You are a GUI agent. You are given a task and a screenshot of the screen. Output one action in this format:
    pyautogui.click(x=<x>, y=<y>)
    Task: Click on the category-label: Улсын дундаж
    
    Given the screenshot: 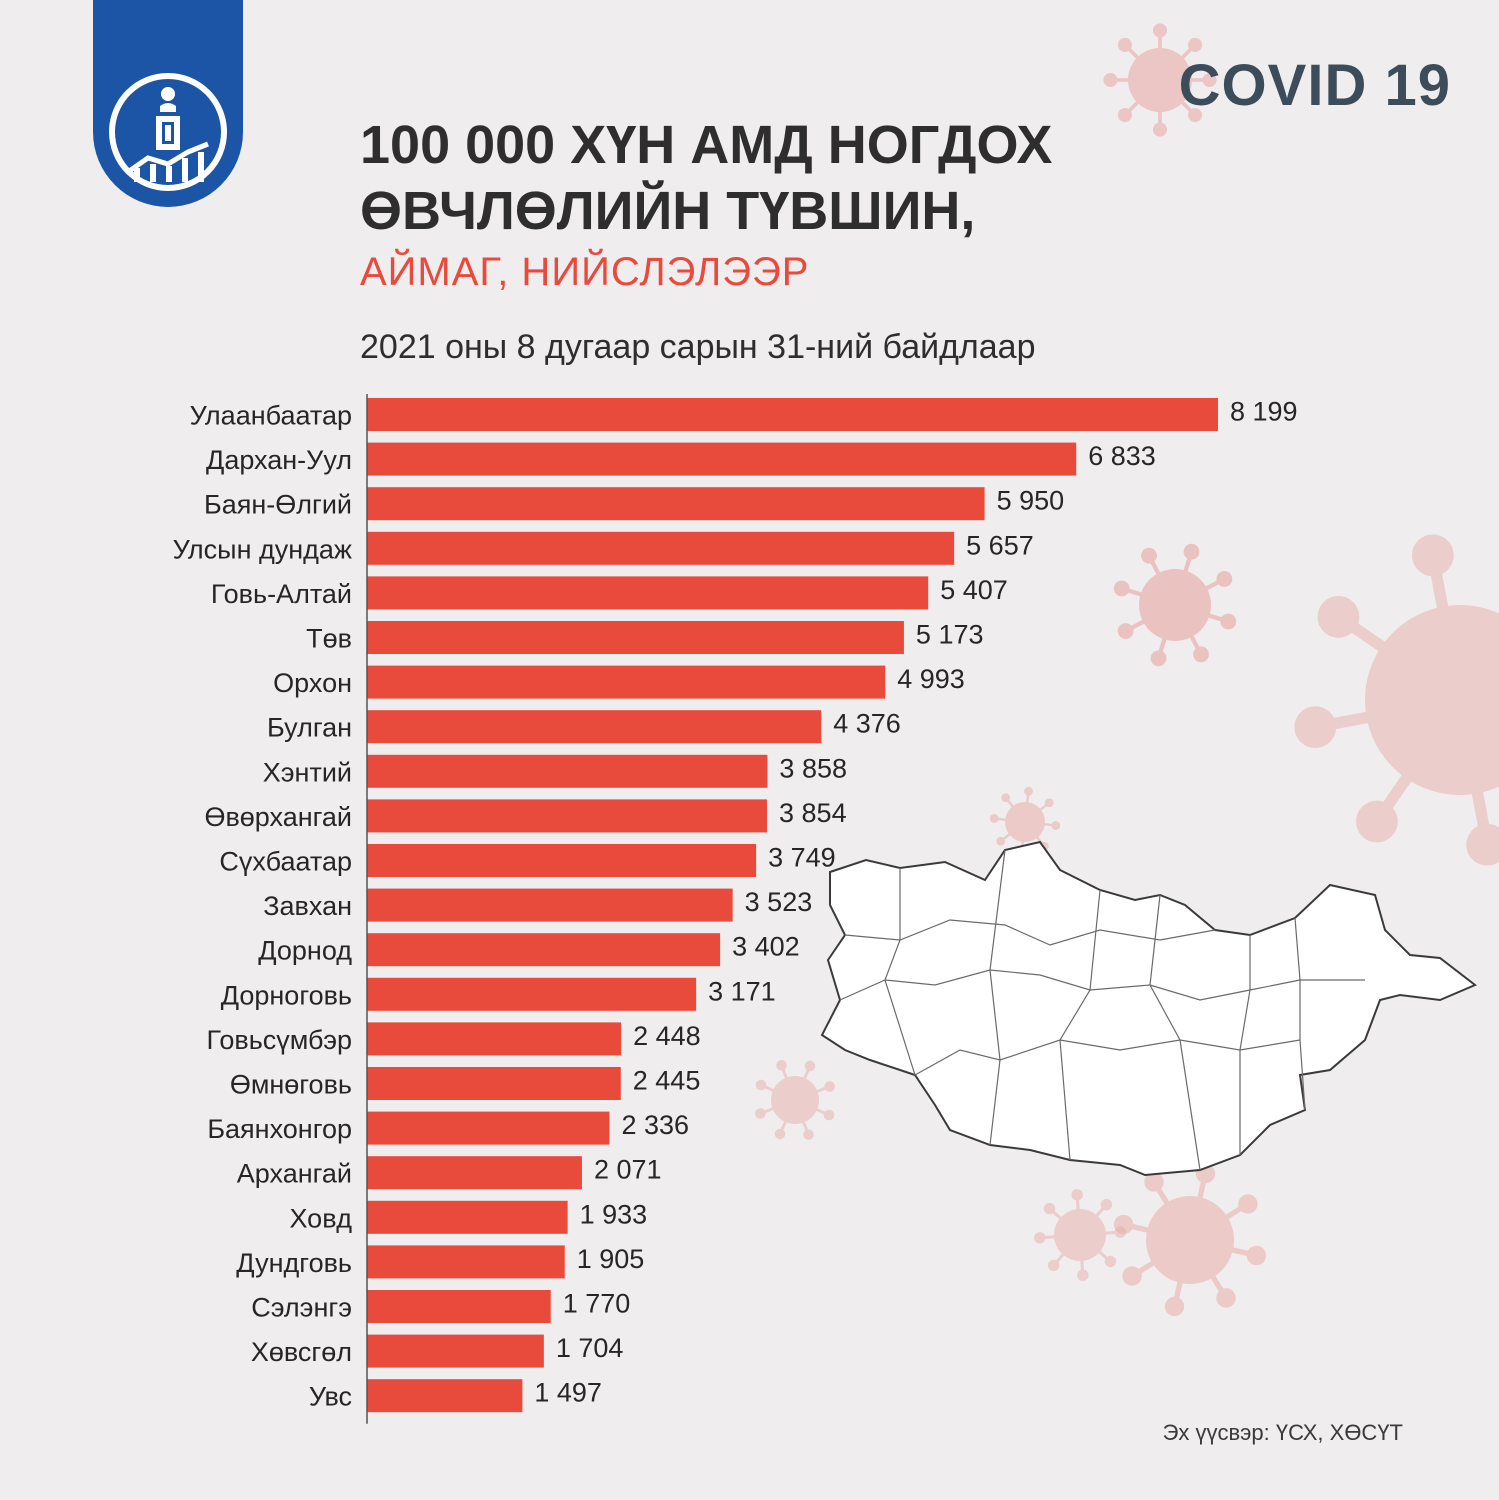 What is the action you would take?
    pyautogui.click(x=262, y=549)
    